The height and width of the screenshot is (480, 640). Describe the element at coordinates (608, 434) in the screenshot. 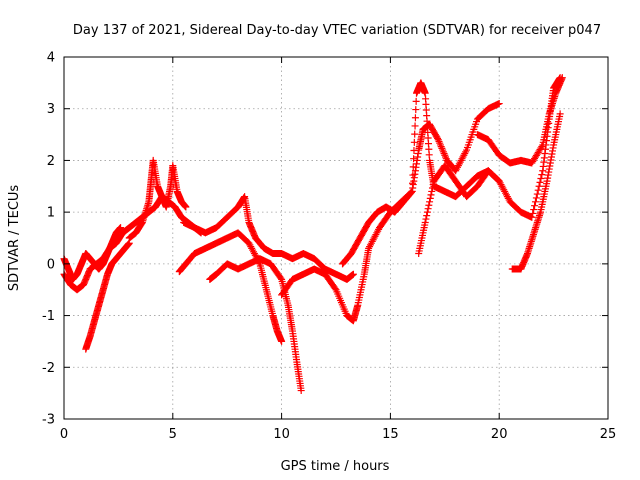

I see `x-tick-label: 25` at that location.